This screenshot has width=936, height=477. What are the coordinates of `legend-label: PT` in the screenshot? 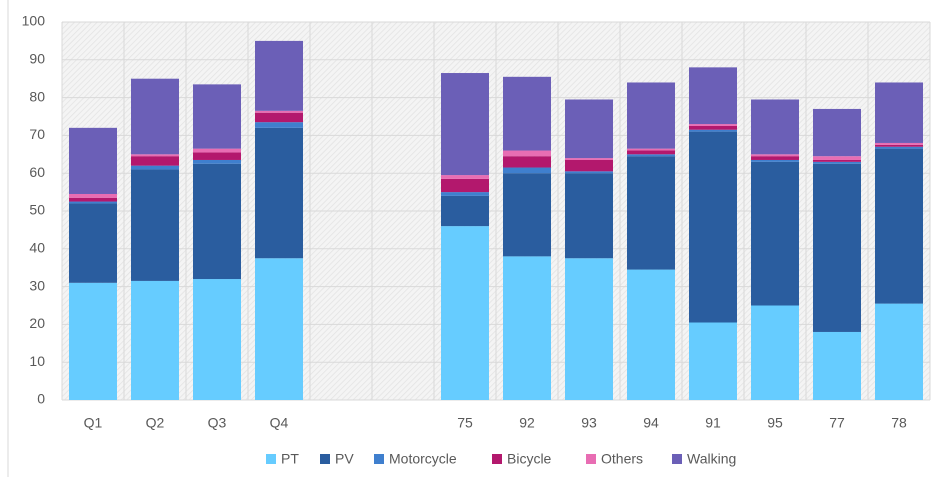 It's located at (290, 459).